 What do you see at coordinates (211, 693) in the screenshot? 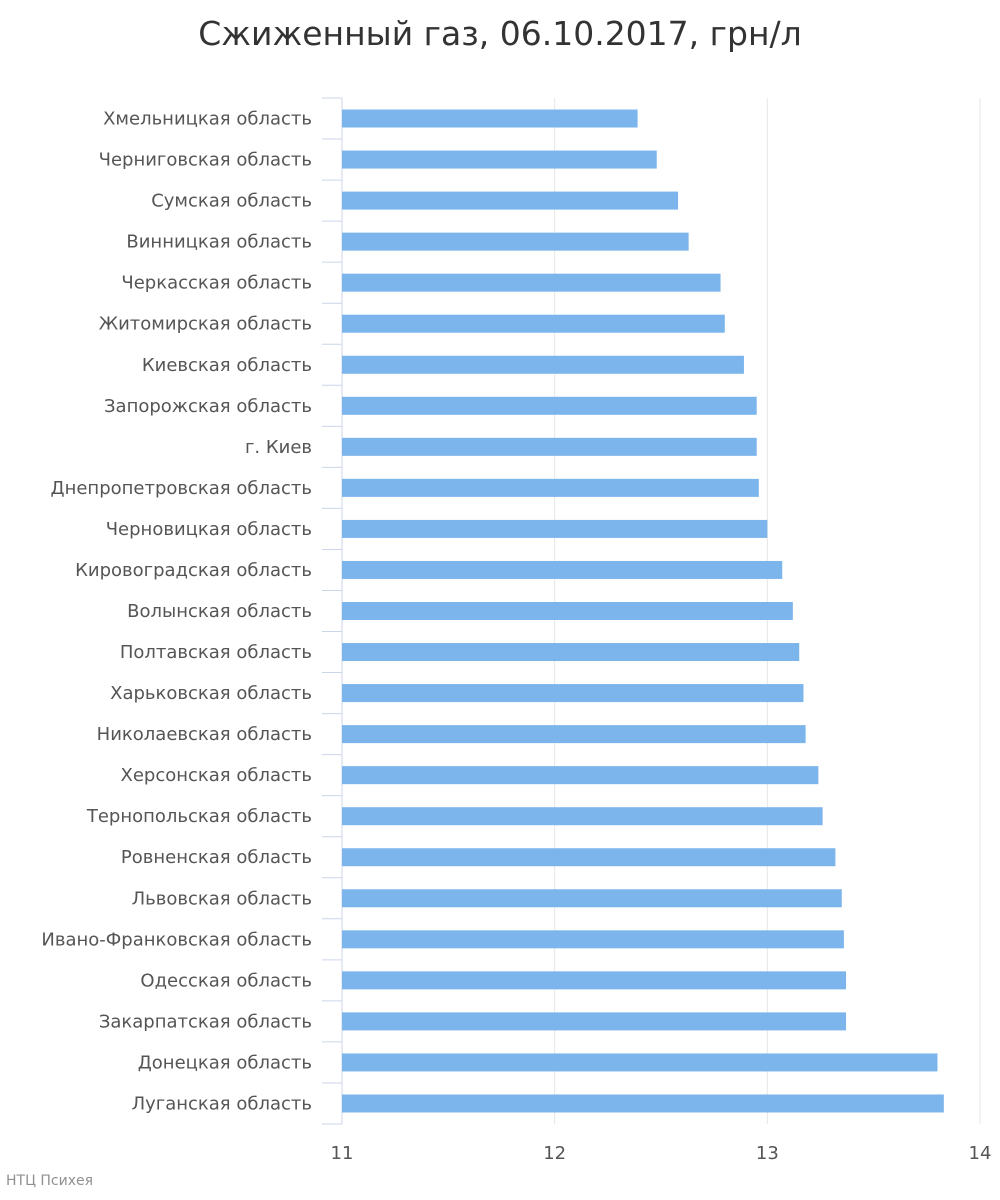
I see `category-label: Харьковская область` at bounding box center [211, 693].